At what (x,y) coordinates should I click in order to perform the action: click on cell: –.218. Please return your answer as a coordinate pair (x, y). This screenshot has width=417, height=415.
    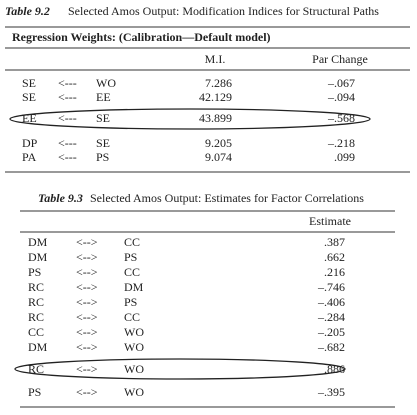
    Looking at the image, I should click on (341, 143).